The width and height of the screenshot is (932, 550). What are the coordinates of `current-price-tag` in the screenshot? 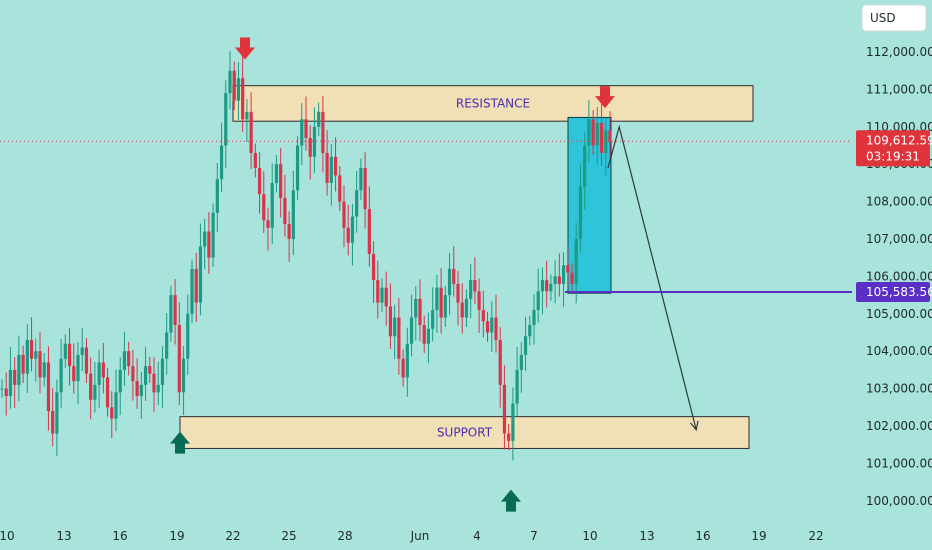 It's located at (893, 148).